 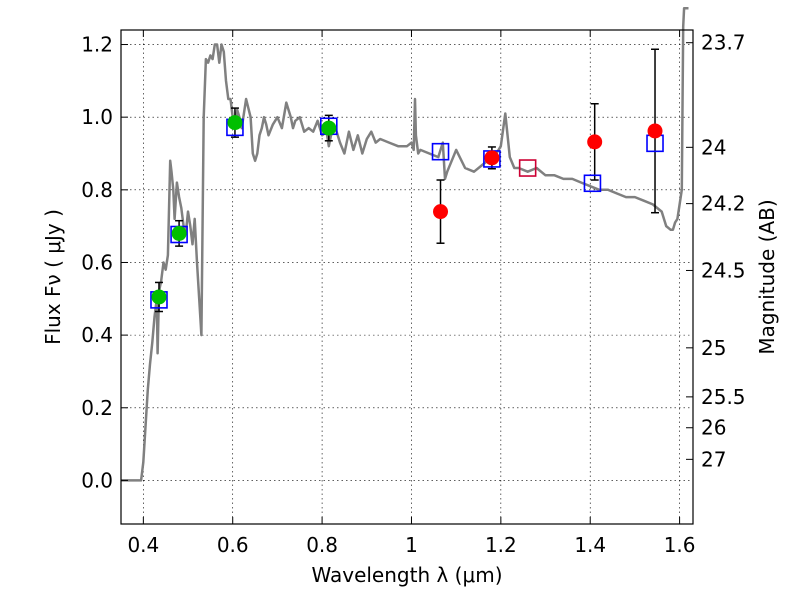 I want to click on x-tick-label: 1, so click(x=411, y=545).